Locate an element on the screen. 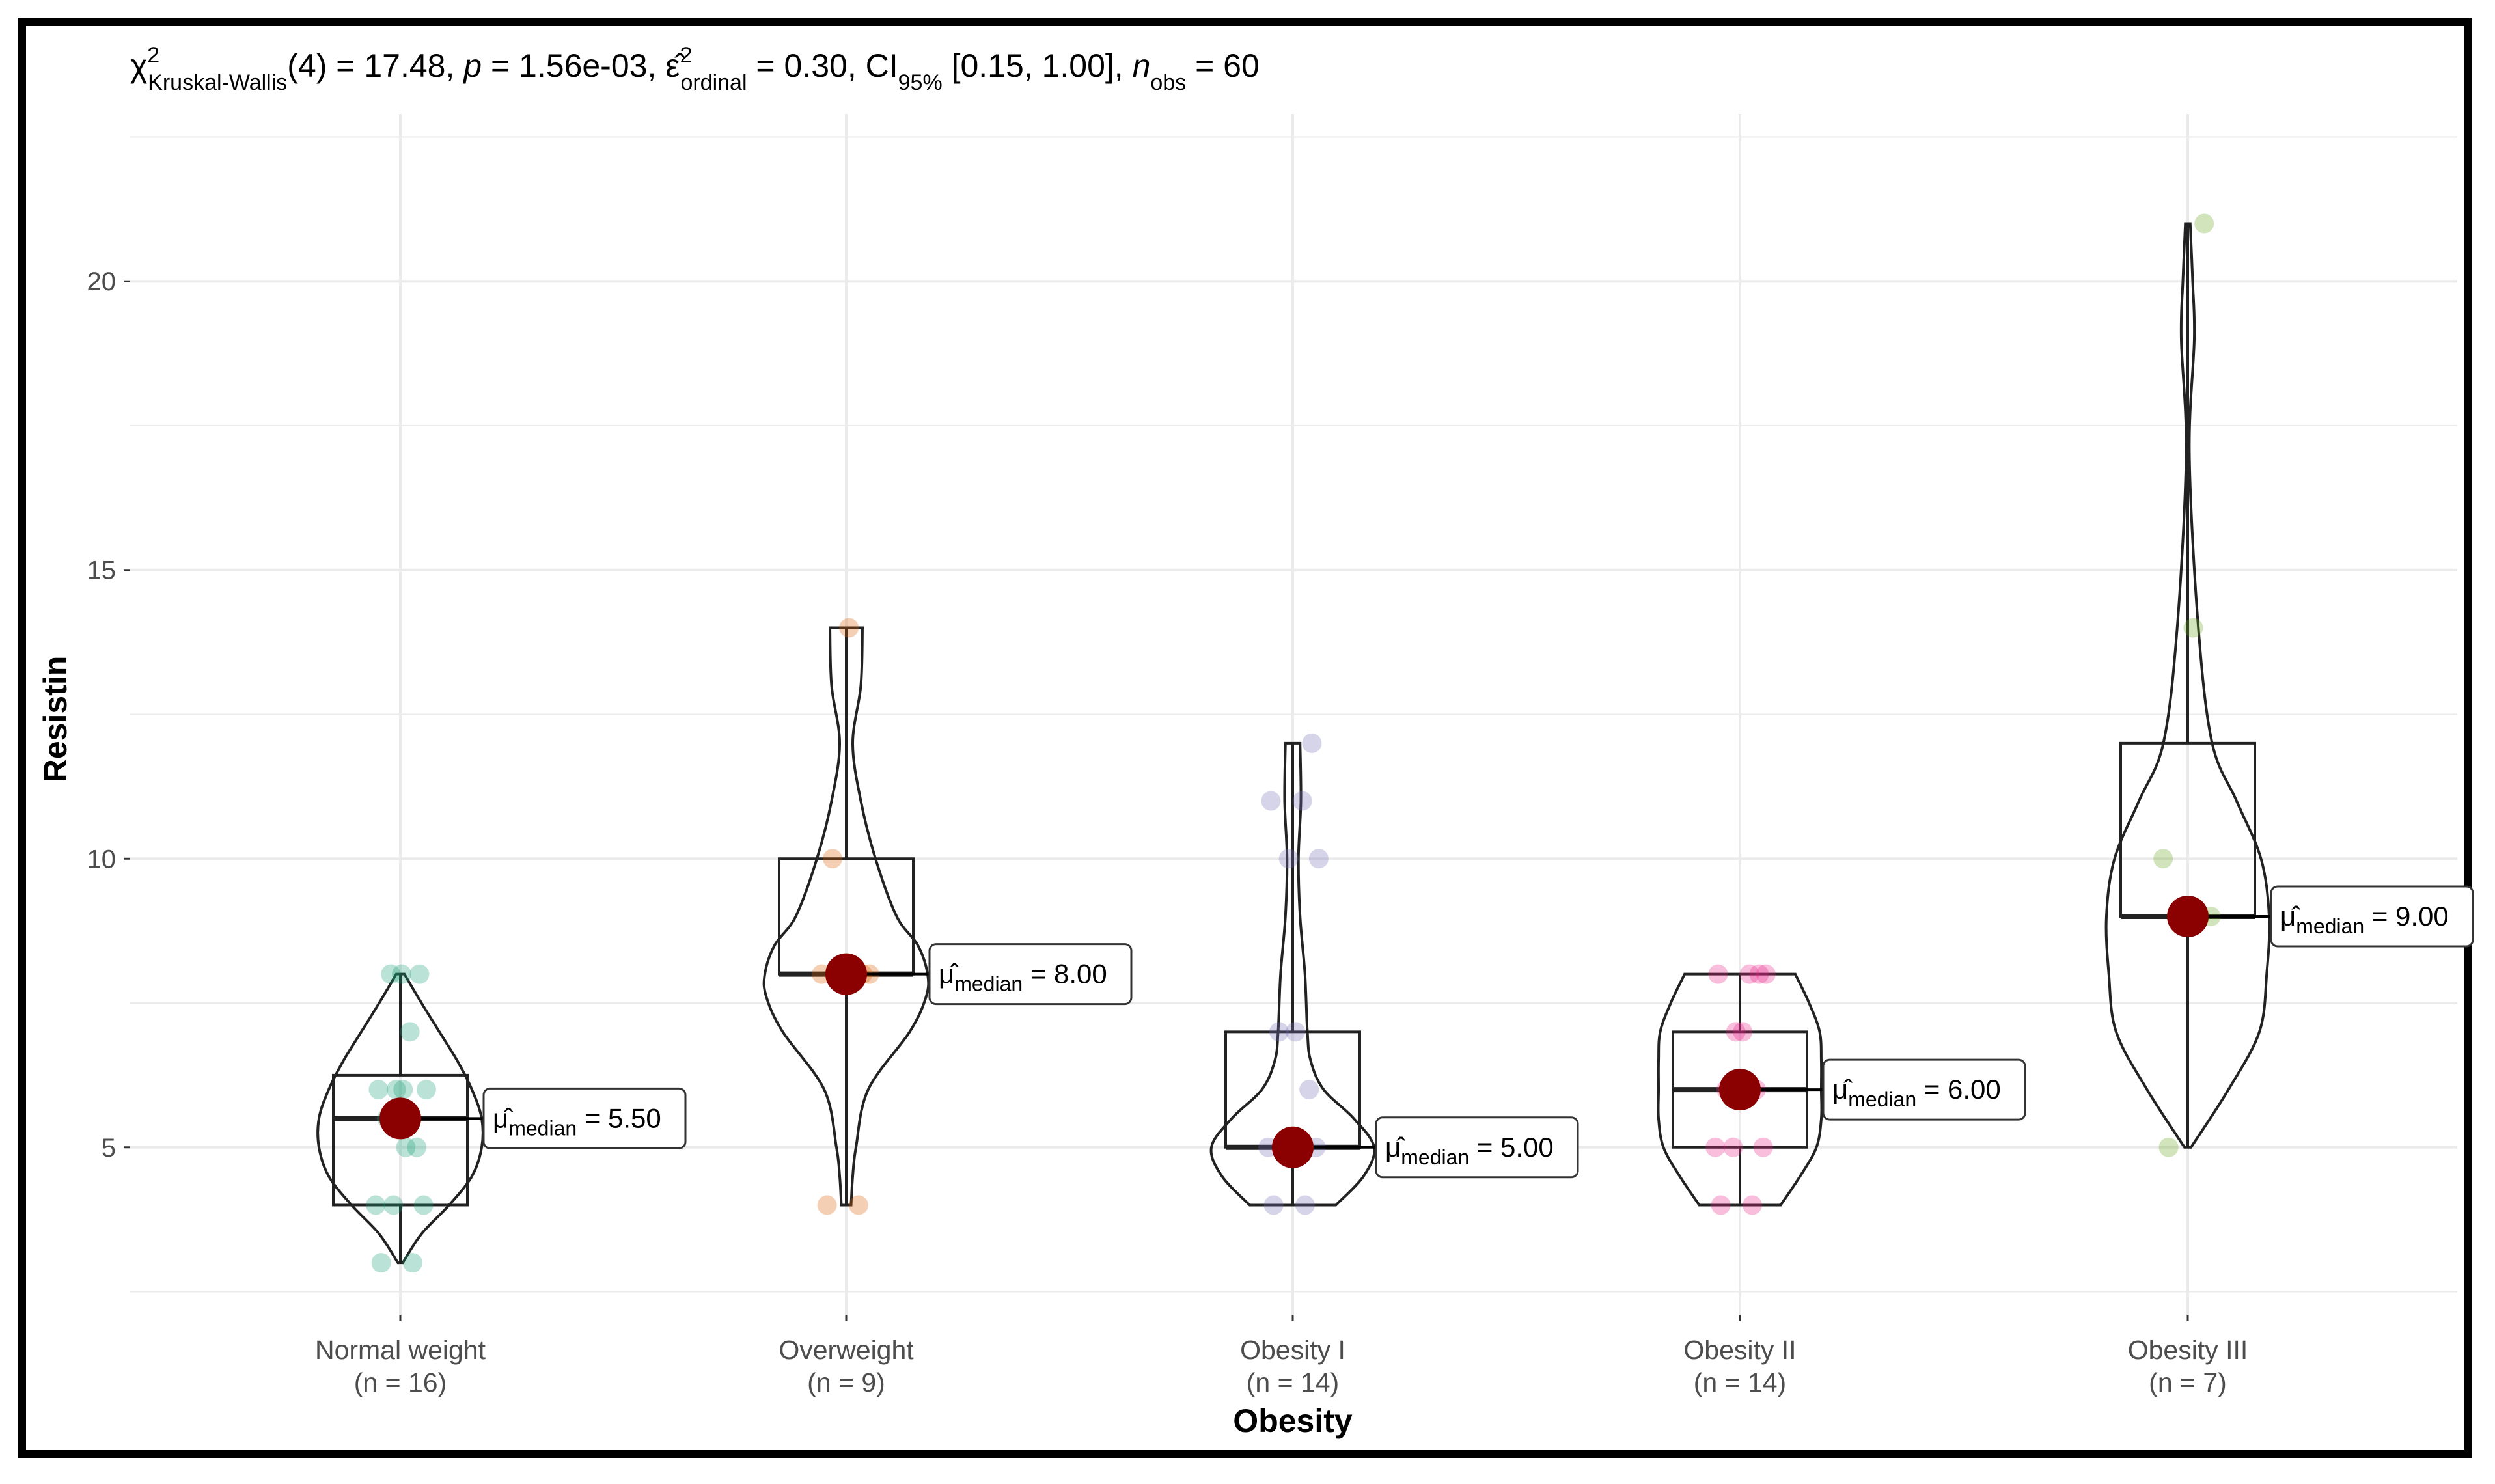 This screenshot has height=1484, width=2495. subtitle-chi-sub: Kruskal-Wallis is located at coordinates (218, 82).